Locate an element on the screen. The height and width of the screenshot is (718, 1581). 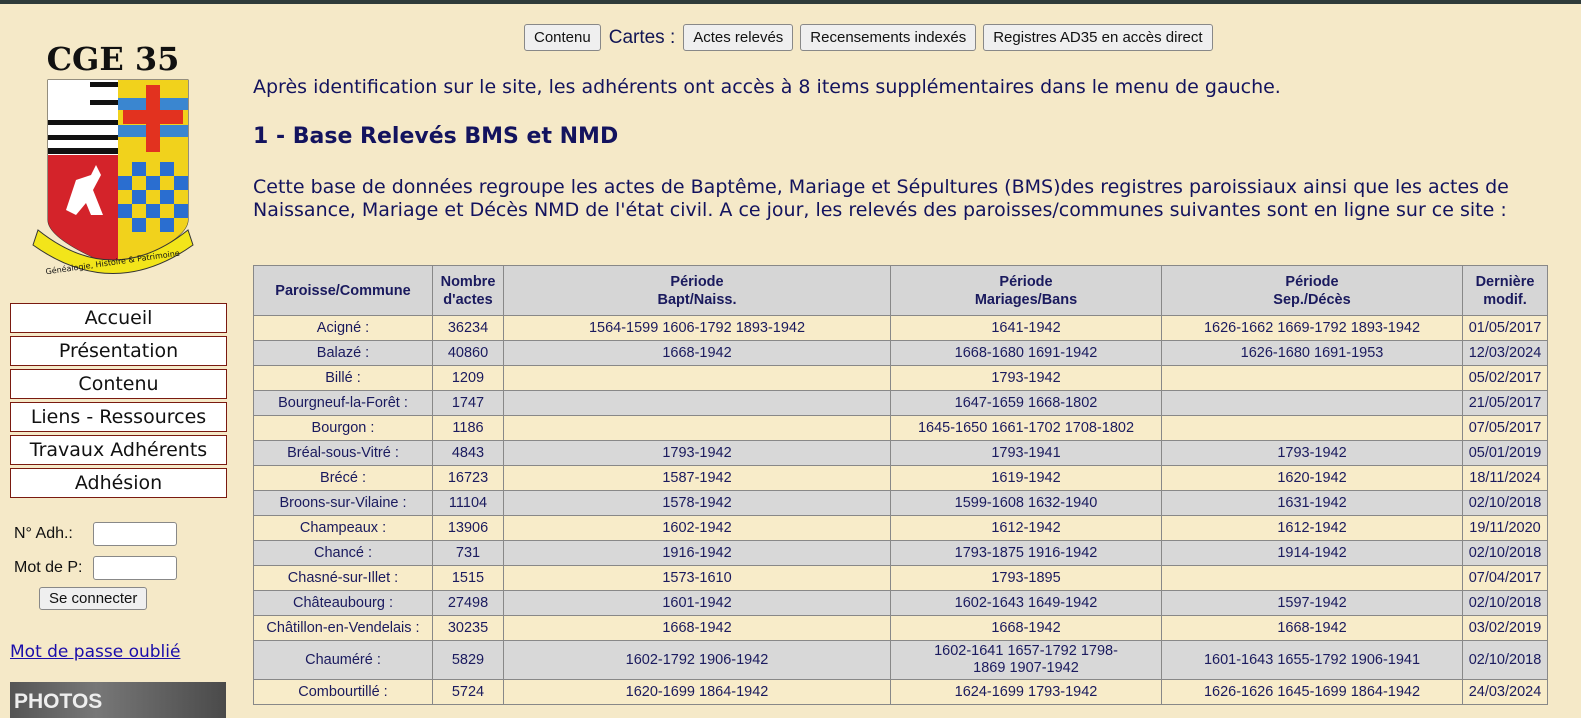
table-cell: 1914-1942 is located at coordinates (1312, 553).